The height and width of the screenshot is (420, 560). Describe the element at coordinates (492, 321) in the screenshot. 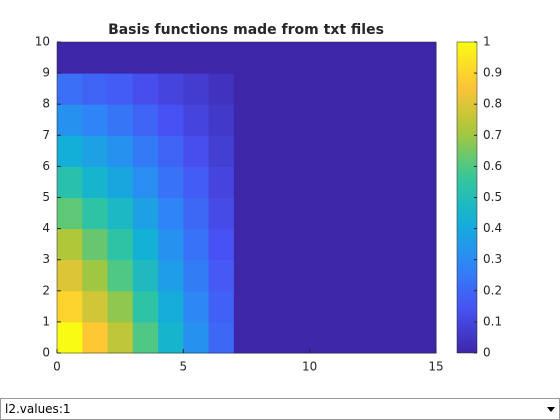

I see `colorbar-tick-label: 0.1` at that location.